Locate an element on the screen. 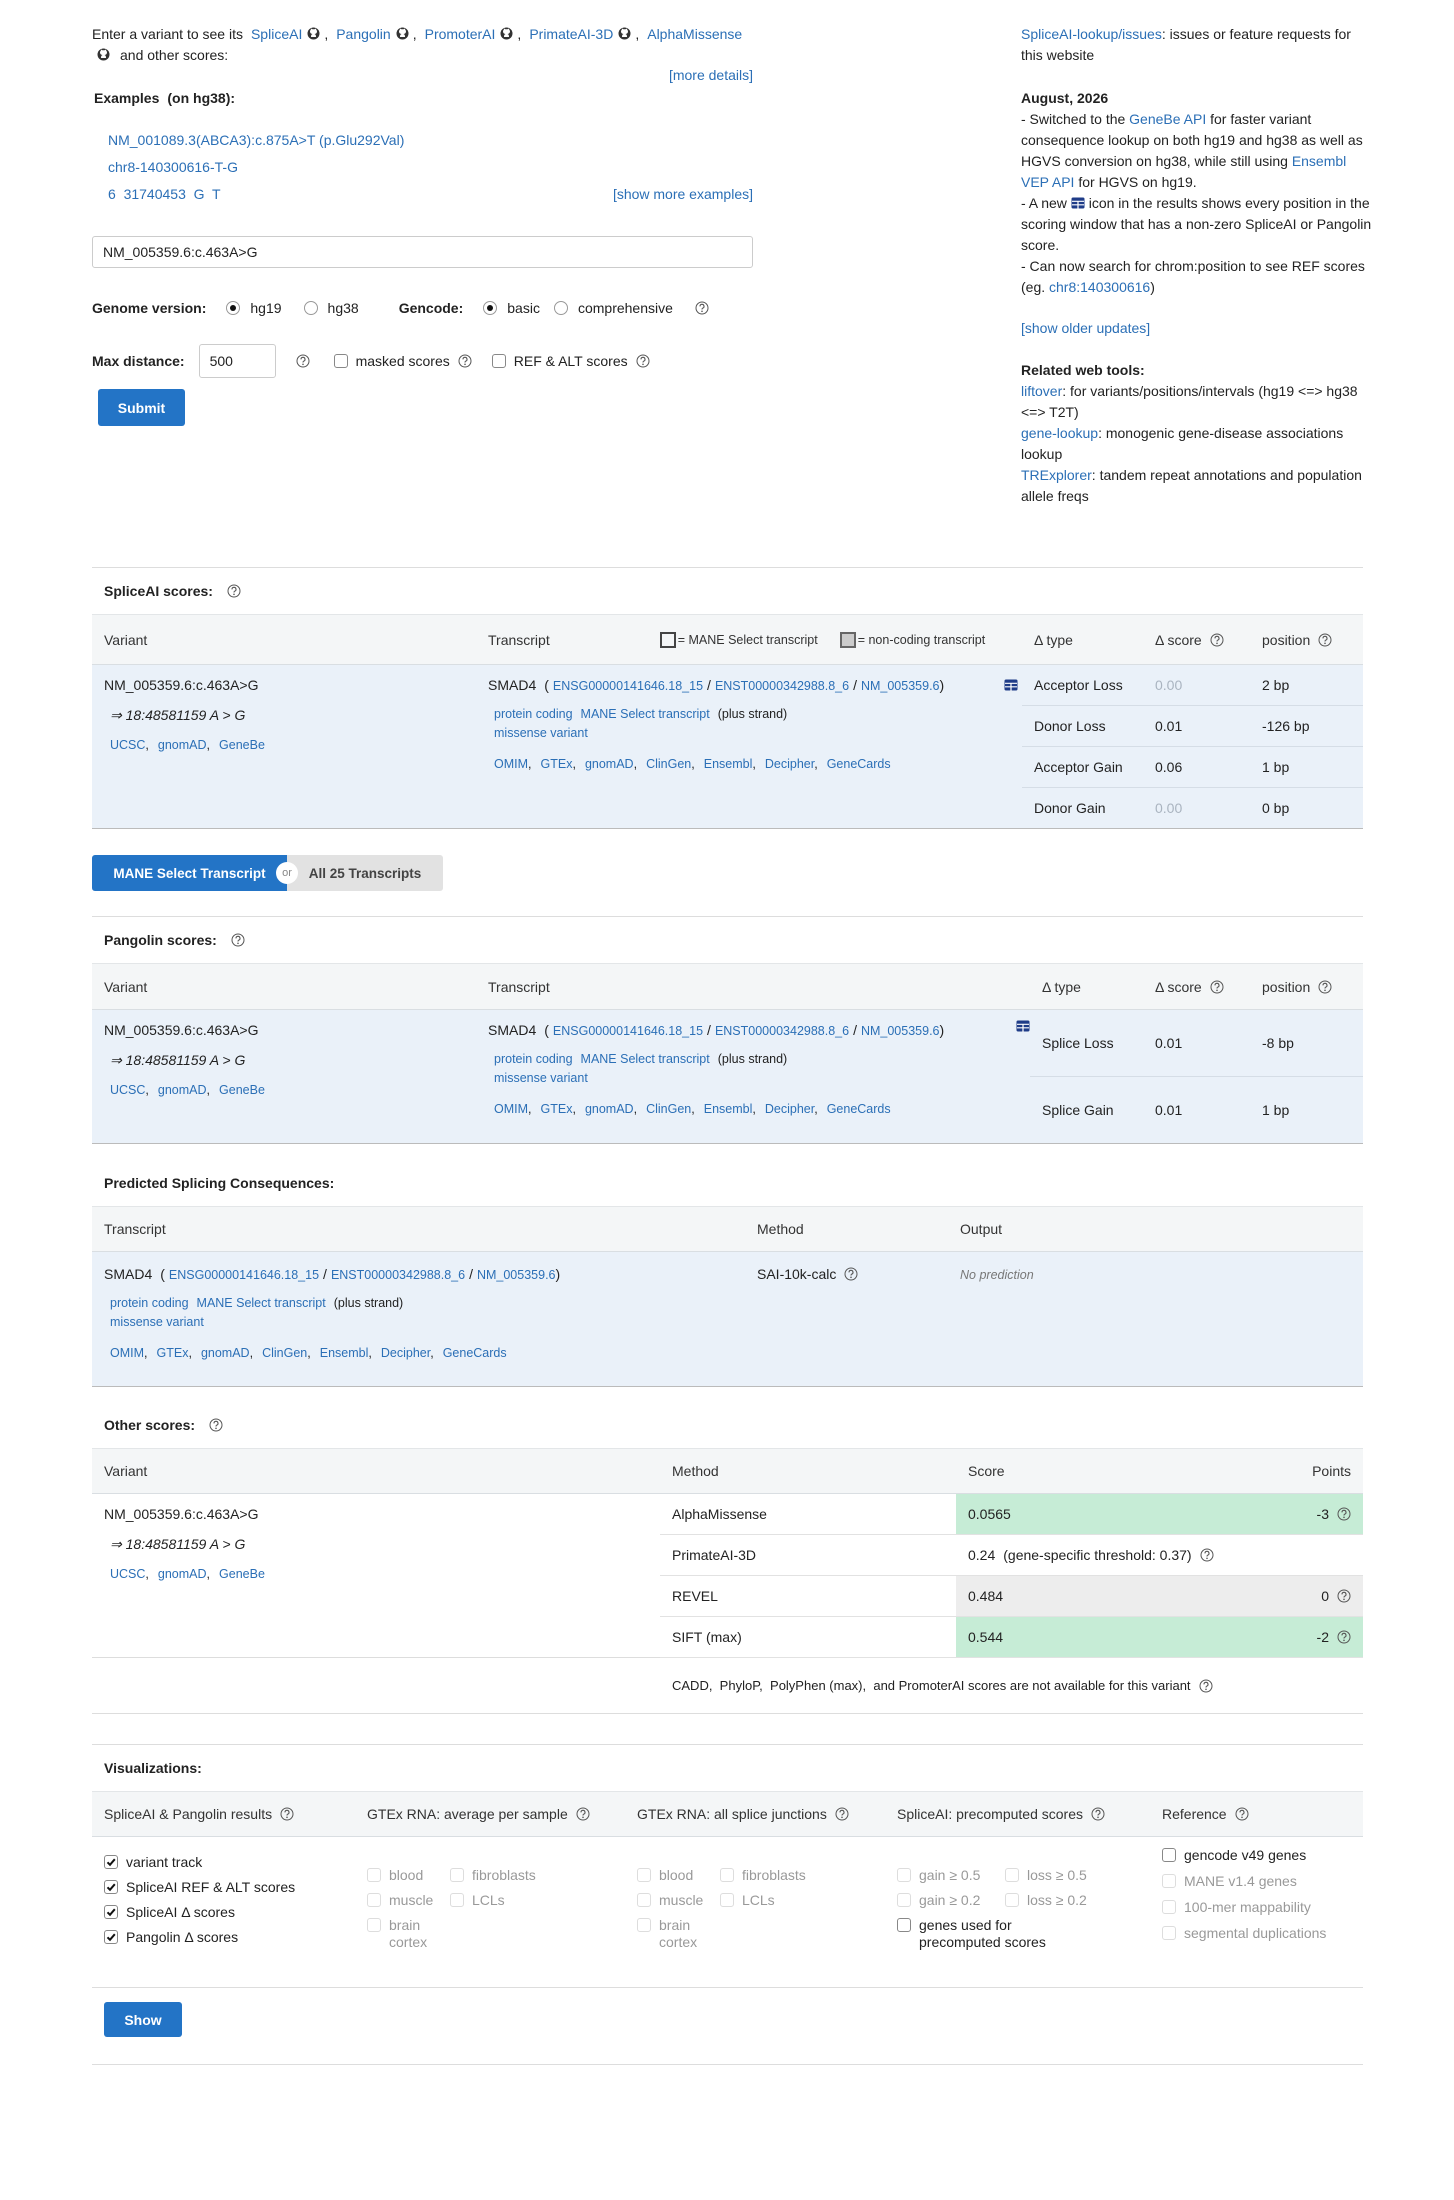  link: PrimateAI-3D is located at coordinates (571, 34).